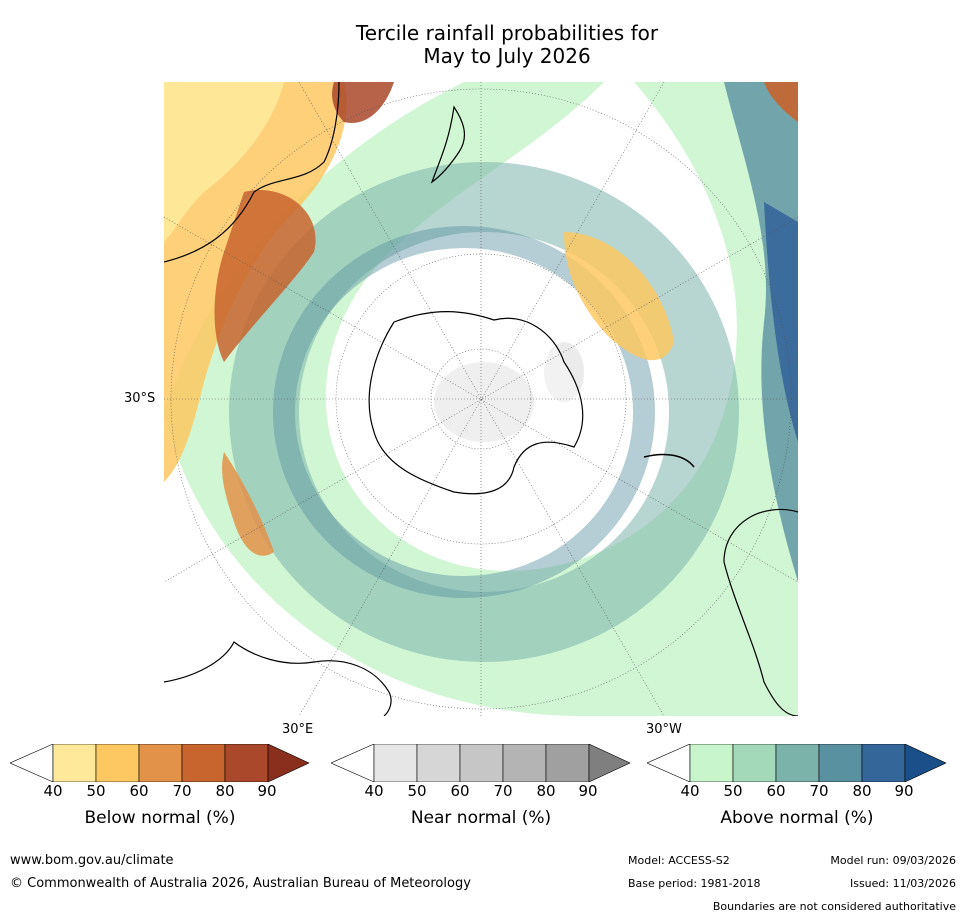  Describe the element at coordinates (363, 102) in the screenshot. I see `below-normal-tasman` at that location.